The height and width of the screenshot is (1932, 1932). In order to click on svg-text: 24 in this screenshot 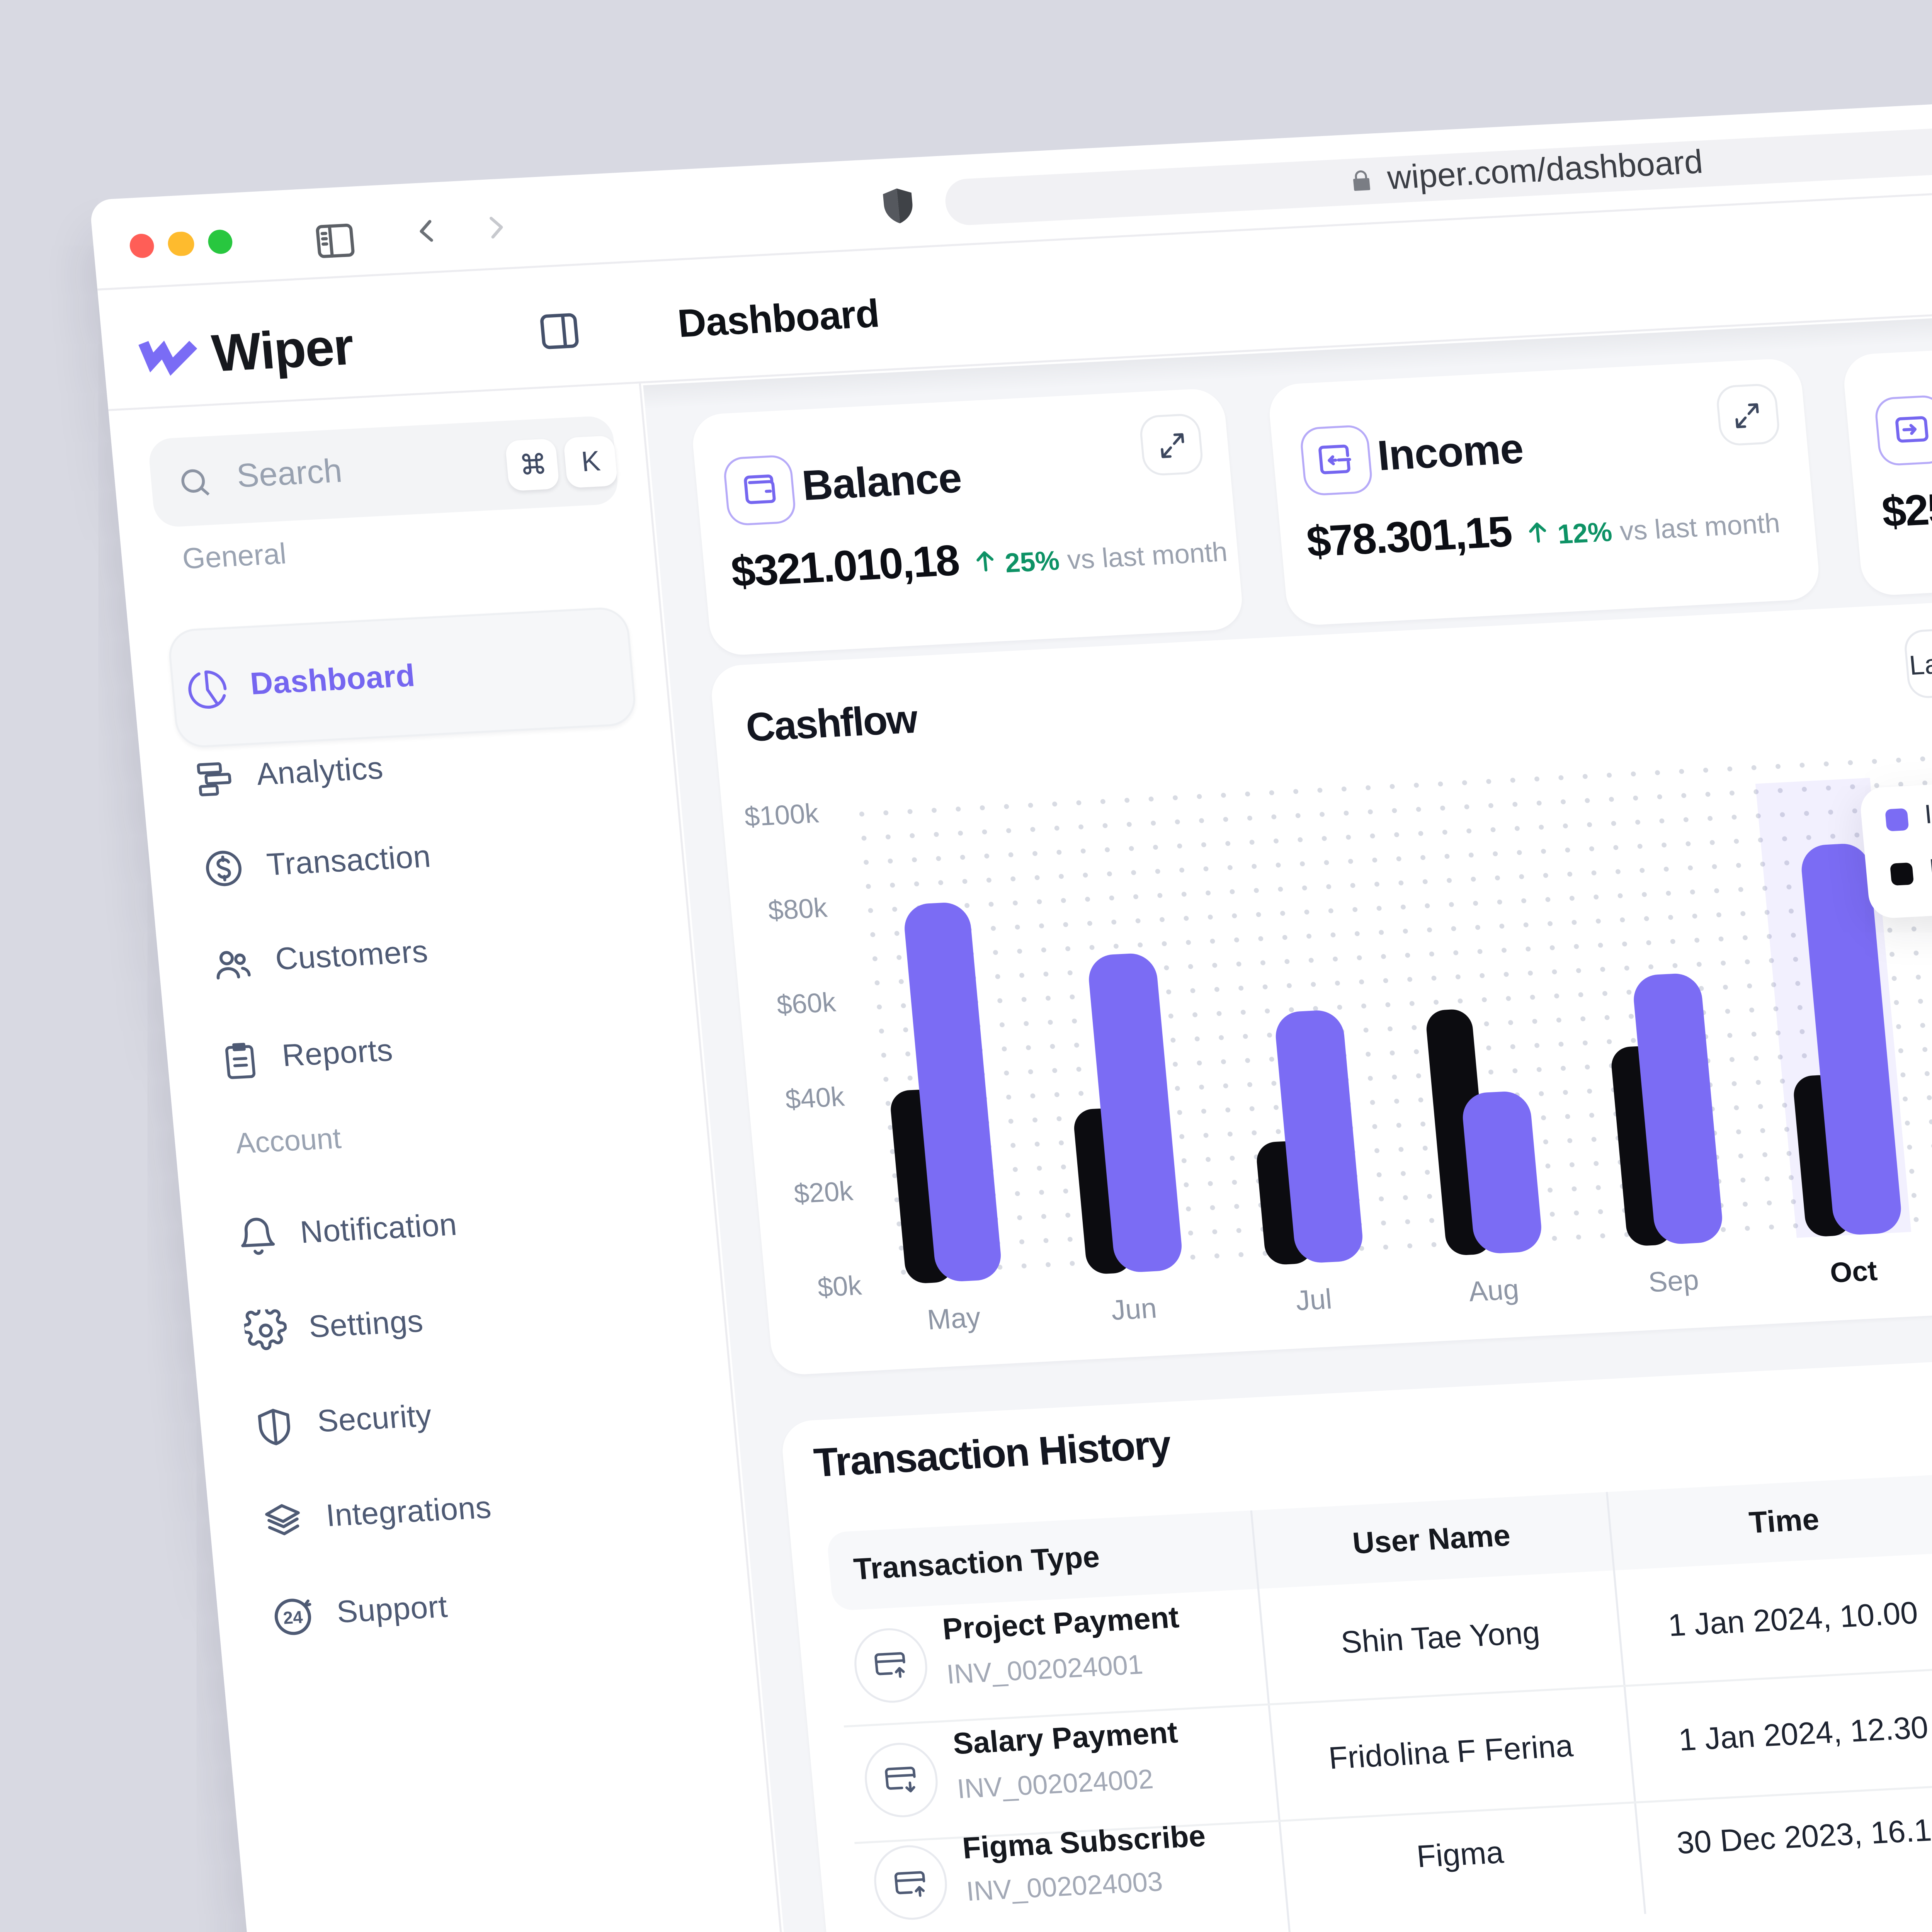, I will do `click(292, 1616)`.